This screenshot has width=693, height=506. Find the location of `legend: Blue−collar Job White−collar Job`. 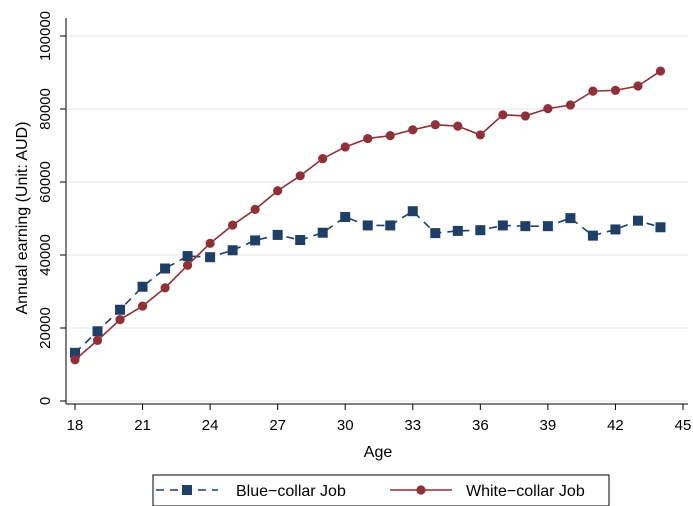

legend: Blue−collar Job White−collar Job is located at coordinates (381, 490).